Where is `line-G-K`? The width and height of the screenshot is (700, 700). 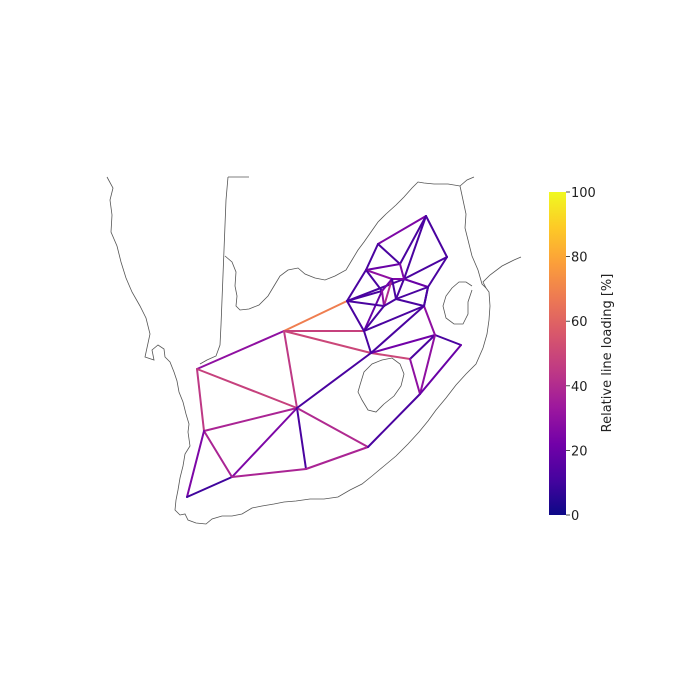 line-G-K is located at coordinates (400, 289).